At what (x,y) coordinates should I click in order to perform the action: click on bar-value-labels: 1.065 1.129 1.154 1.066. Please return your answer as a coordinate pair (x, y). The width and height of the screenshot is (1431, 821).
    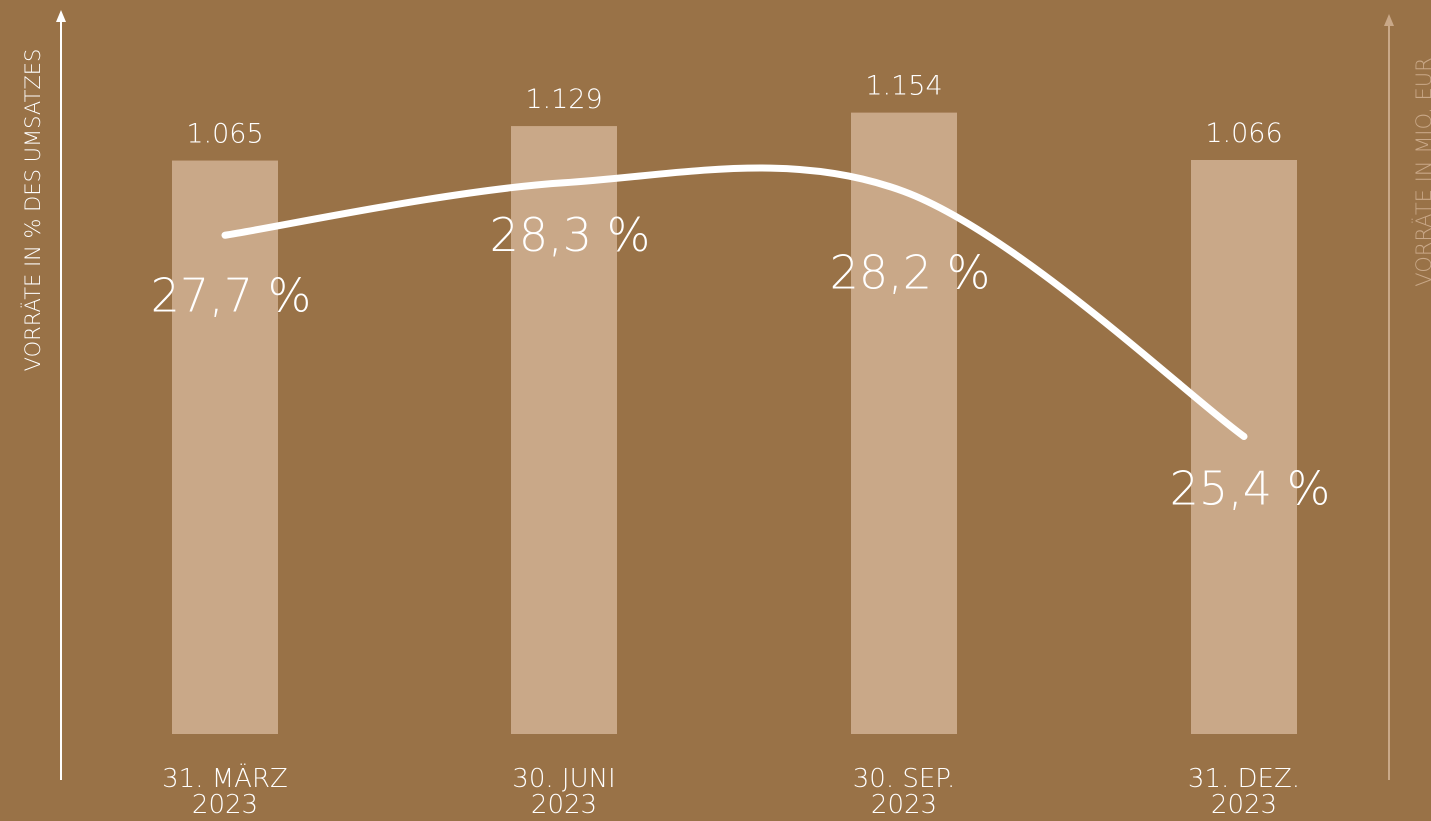
    Looking at the image, I should click on (734, 110).